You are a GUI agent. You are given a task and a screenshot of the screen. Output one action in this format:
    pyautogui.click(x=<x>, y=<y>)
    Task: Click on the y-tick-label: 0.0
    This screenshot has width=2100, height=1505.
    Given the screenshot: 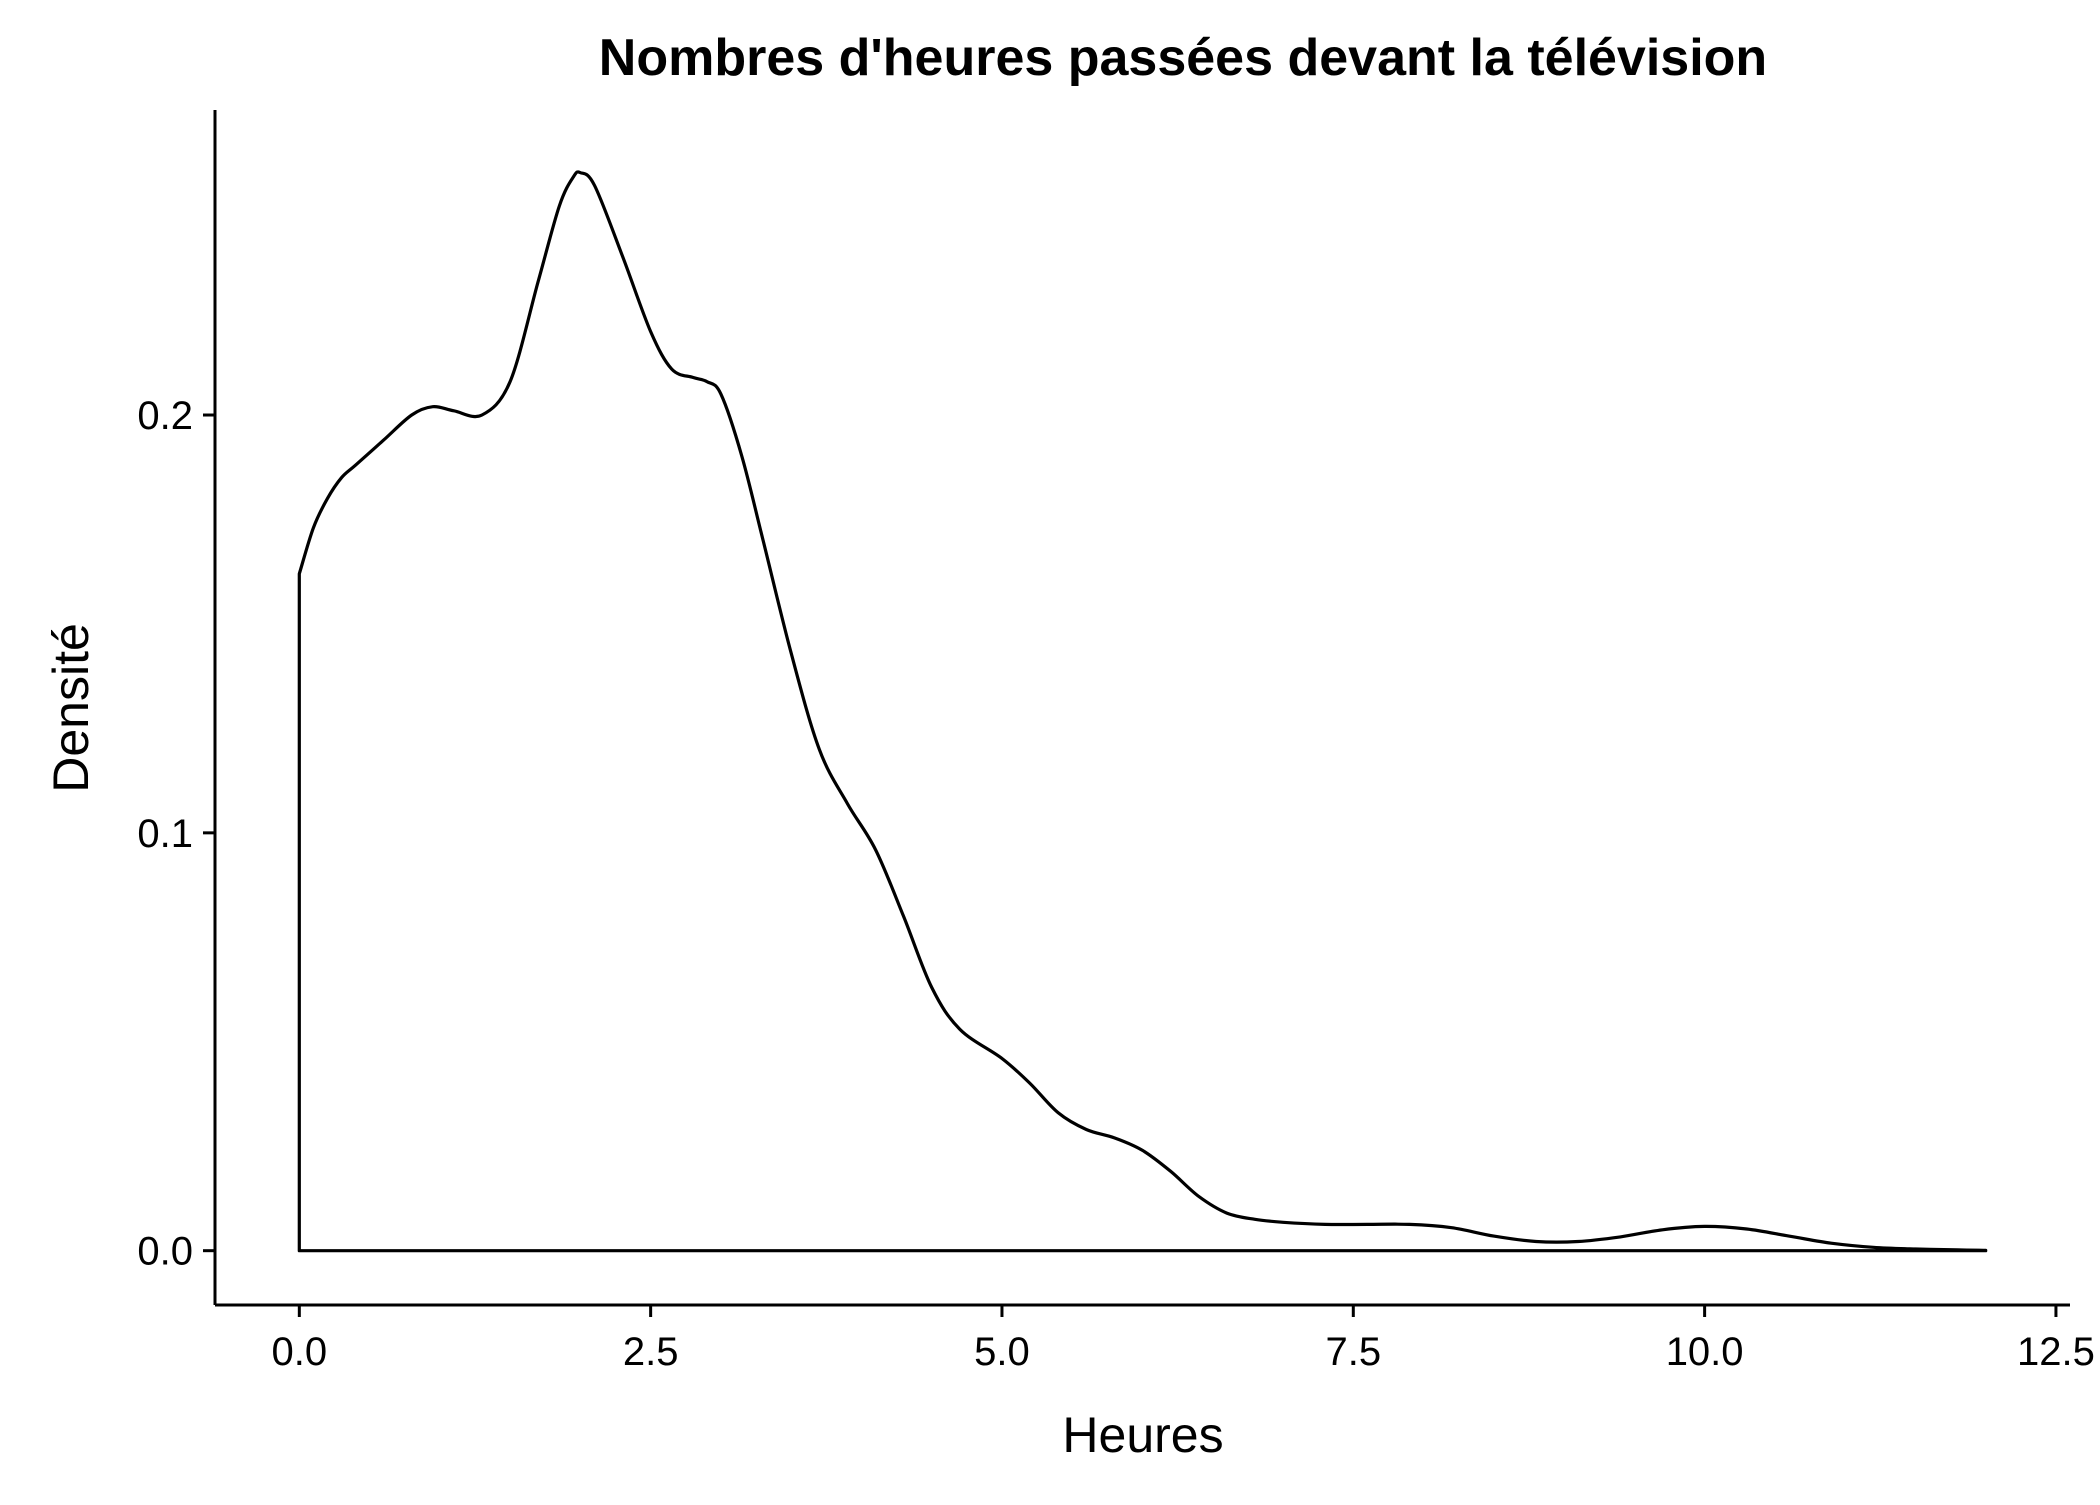 What is the action you would take?
    pyautogui.click(x=165, y=1252)
    